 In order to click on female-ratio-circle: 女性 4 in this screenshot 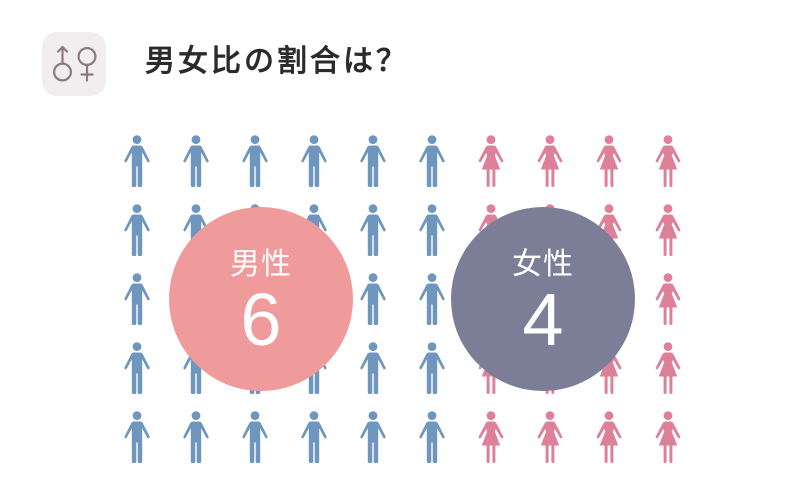, I will do `click(543, 299)`.